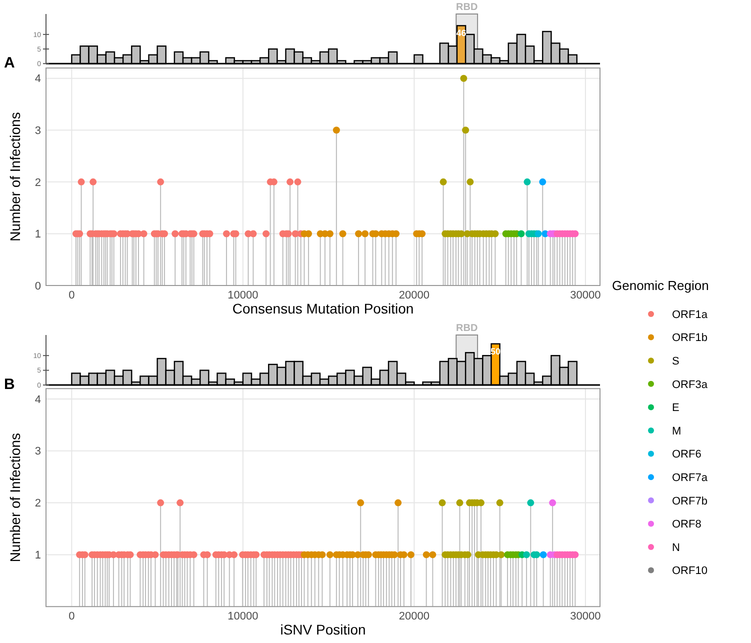  Describe the element at coordinates (37, 286) in the screenshot. I see `y-tick-label: 0` at that location.